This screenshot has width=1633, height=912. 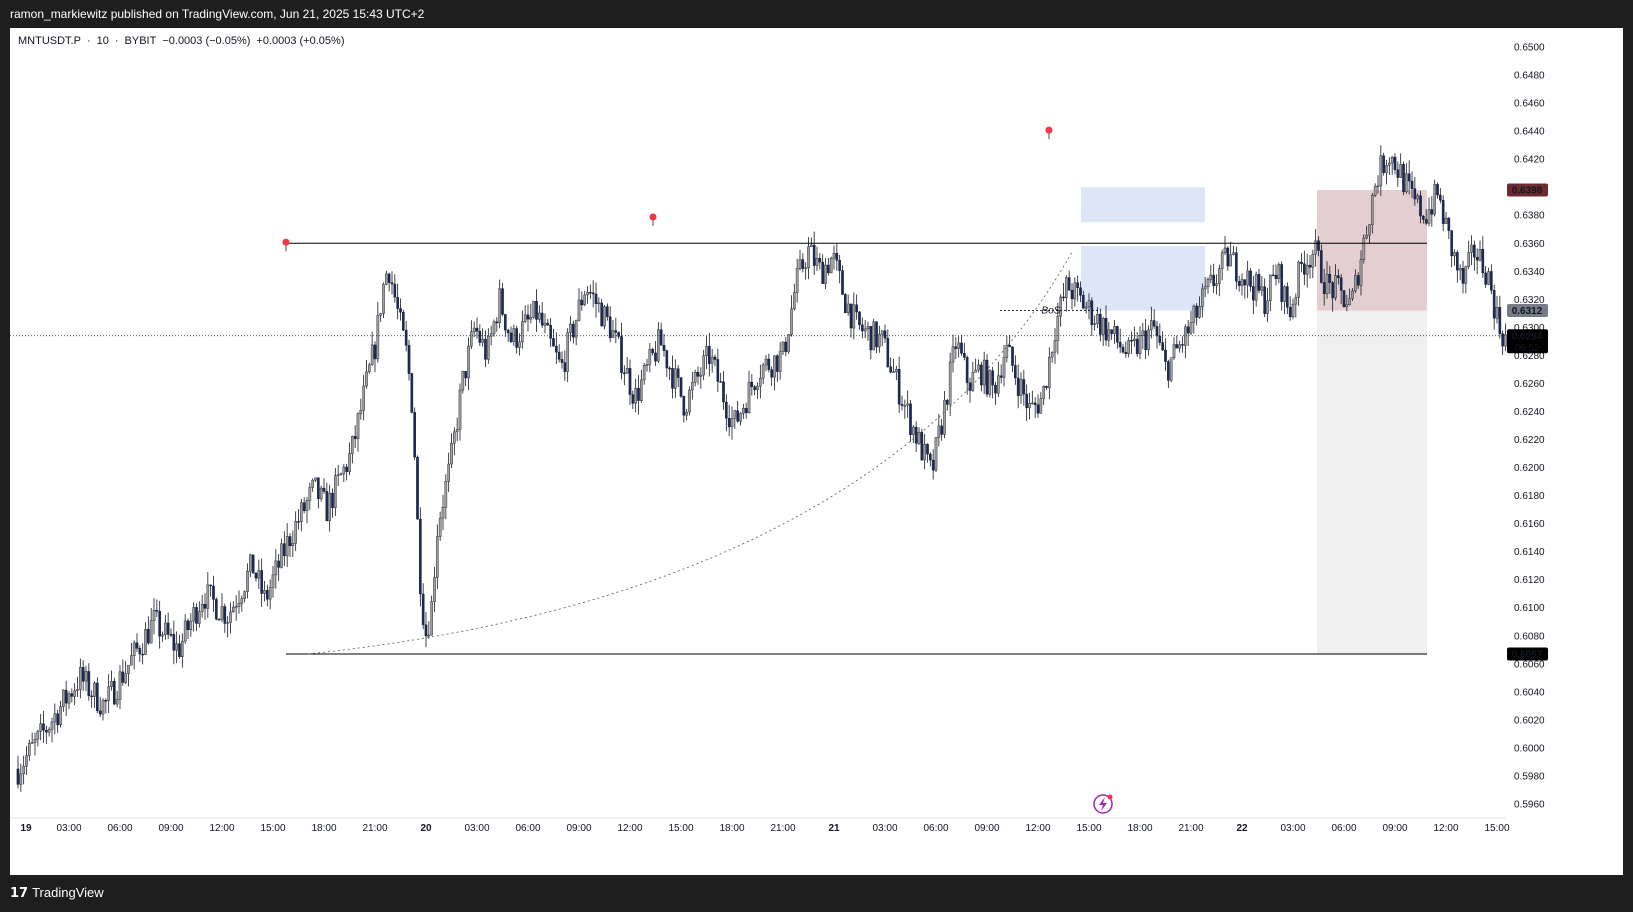 What do you see at coordinates (300, 41) in the screenshot?
I see `symbol-change-2: +0.0003 (+0.05%)` at bounding box center [300, 41].